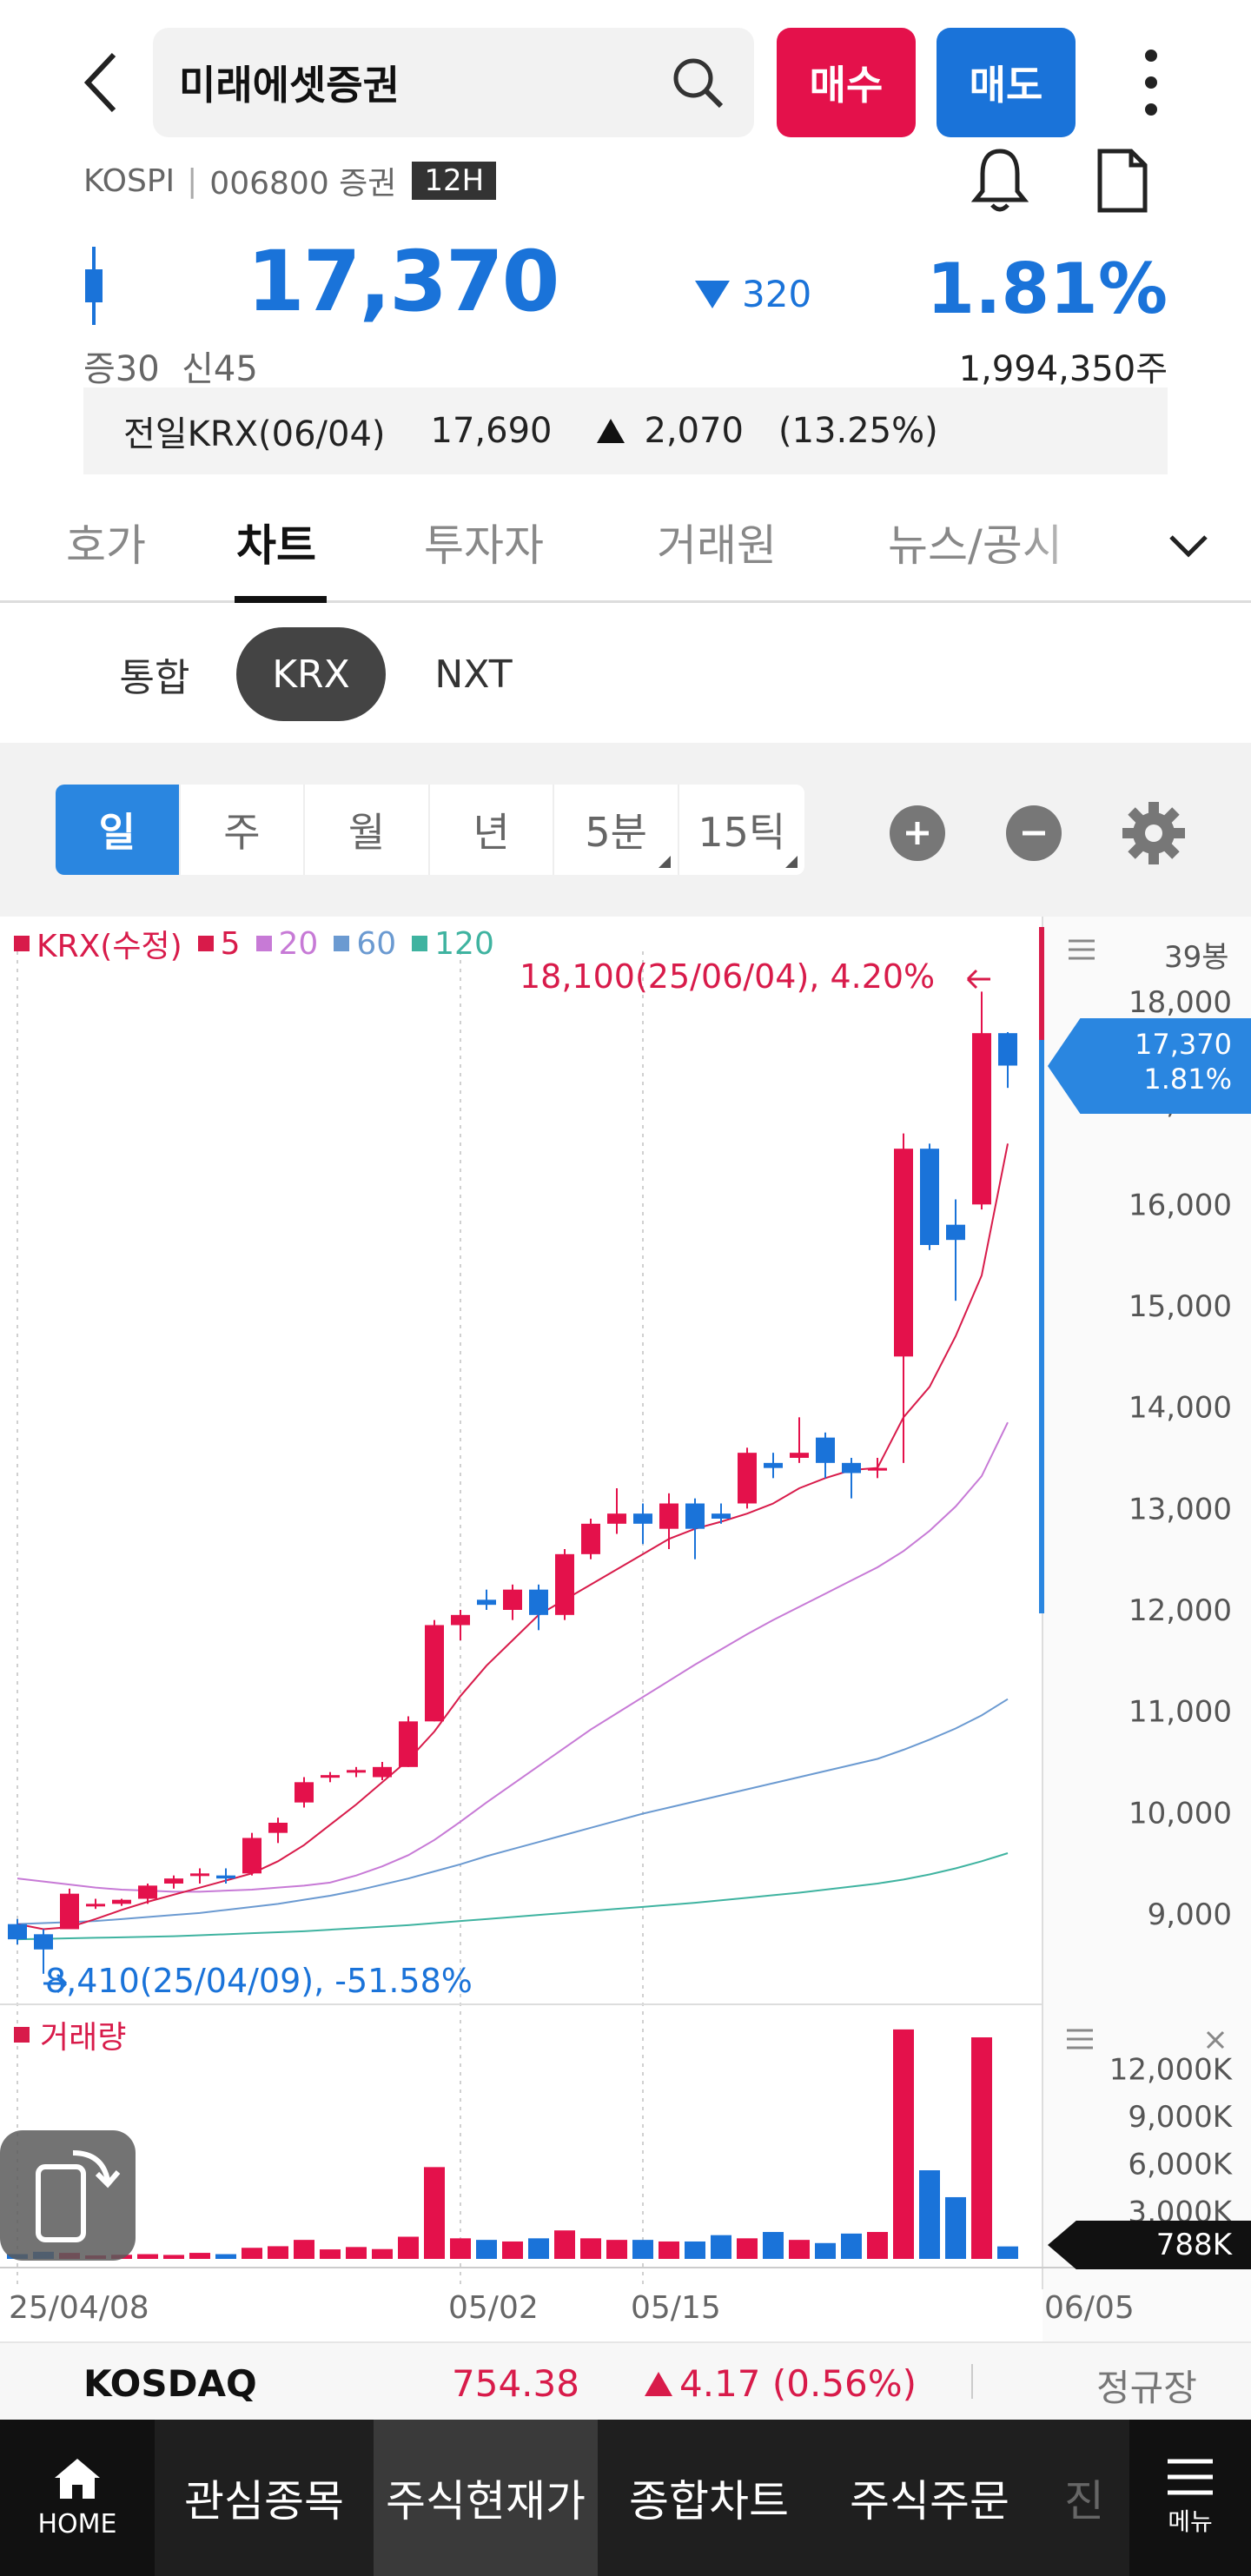 This screenshot has height=2576, width=1251. What do you see at coordinates (1041, 983) in the screenshot?
I see `range-bar-up` at bounding box center [1041, 983].